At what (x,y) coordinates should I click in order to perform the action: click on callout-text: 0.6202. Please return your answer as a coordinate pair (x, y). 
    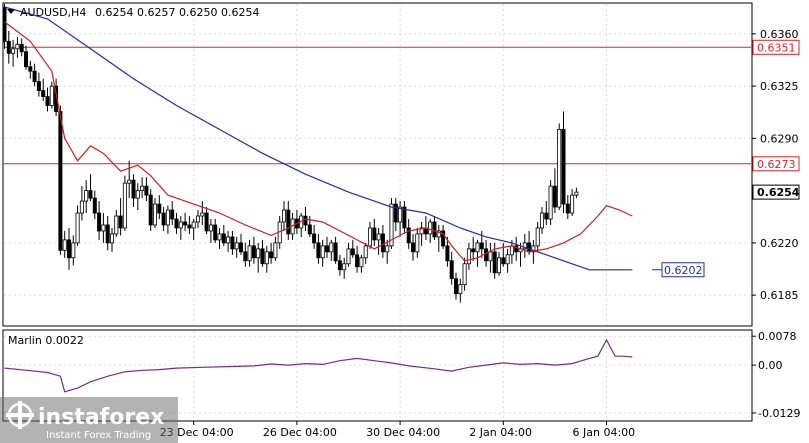
    Looking at the image, I should click on (683, 270).